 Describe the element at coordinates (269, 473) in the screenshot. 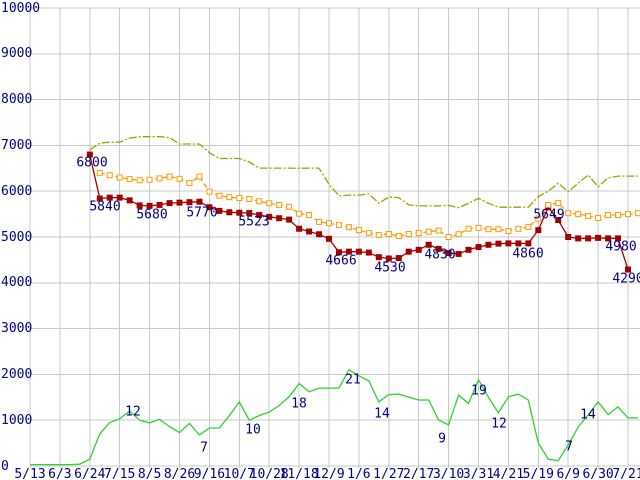

I see `x-tick-label: 10/28` at that location.